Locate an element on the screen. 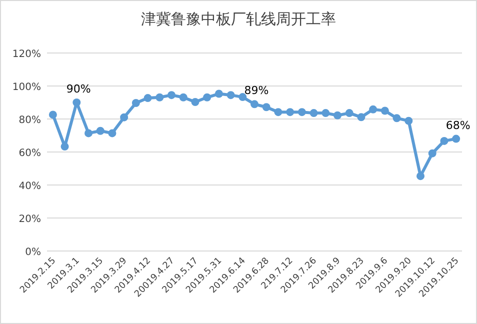 The height and width of the screenshot is (324, 477). y-tick-label: 80% is located at coordinates (29, 120).